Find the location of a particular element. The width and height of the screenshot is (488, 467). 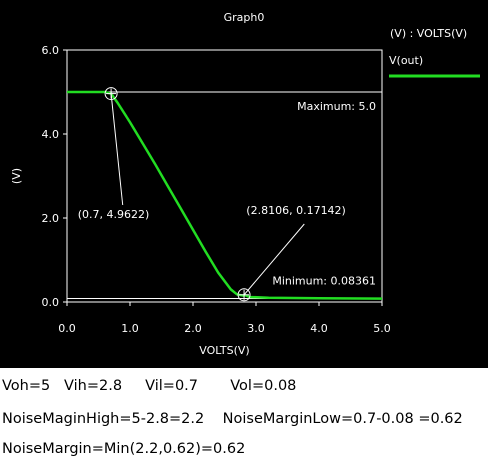

y-tick-label: 2.0 is located at coordinates (51, 218).